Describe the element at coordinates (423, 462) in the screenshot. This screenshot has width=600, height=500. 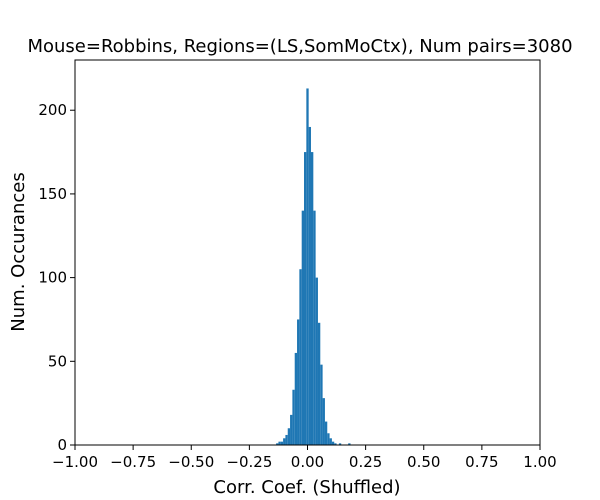
I see `x-tick-label: 0.50` at that location.